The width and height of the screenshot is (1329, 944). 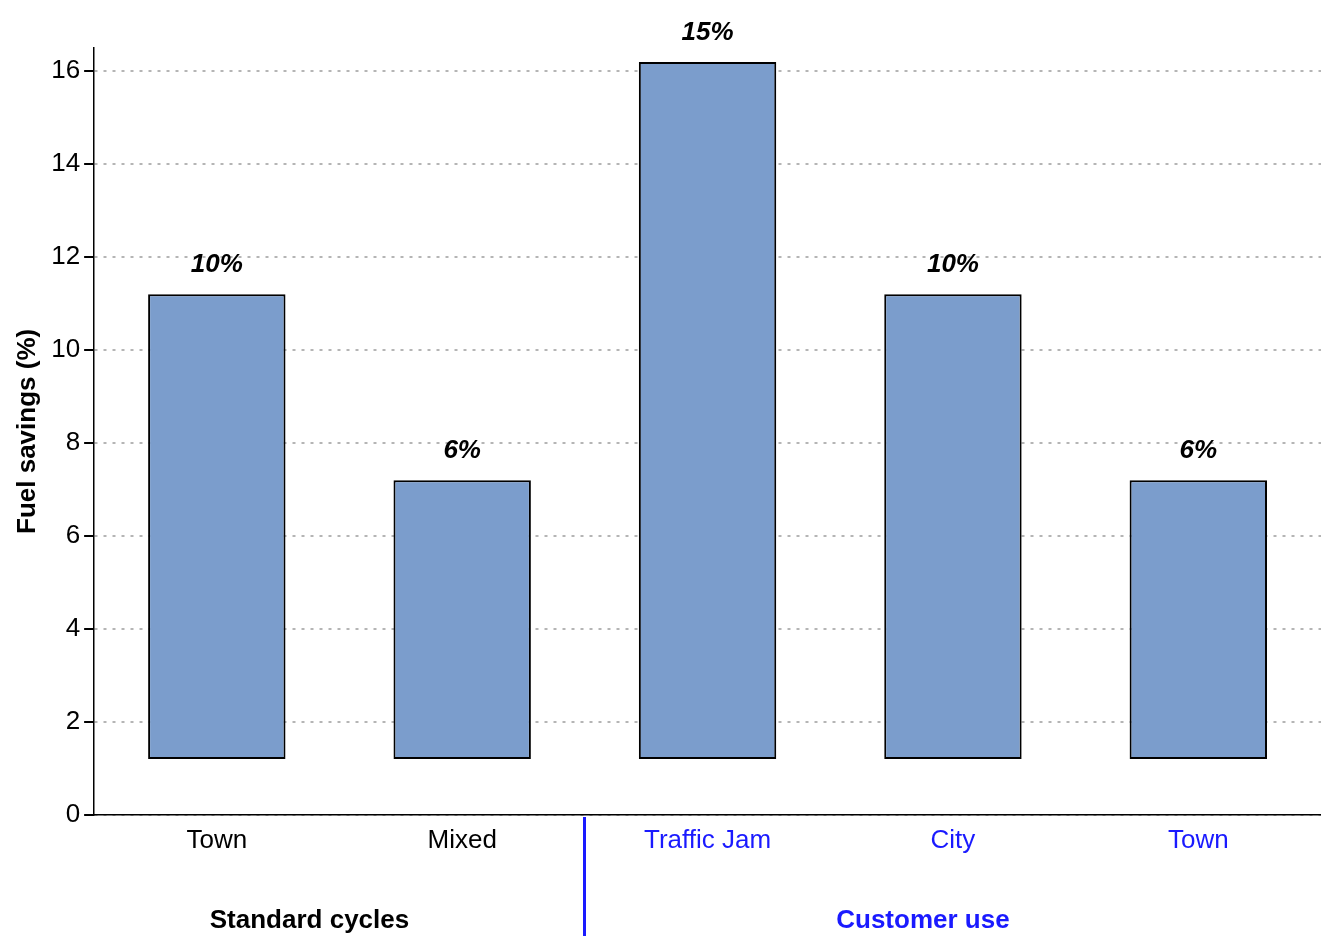 I want to click on x-tick-label: City, so click(x=953, y=838).